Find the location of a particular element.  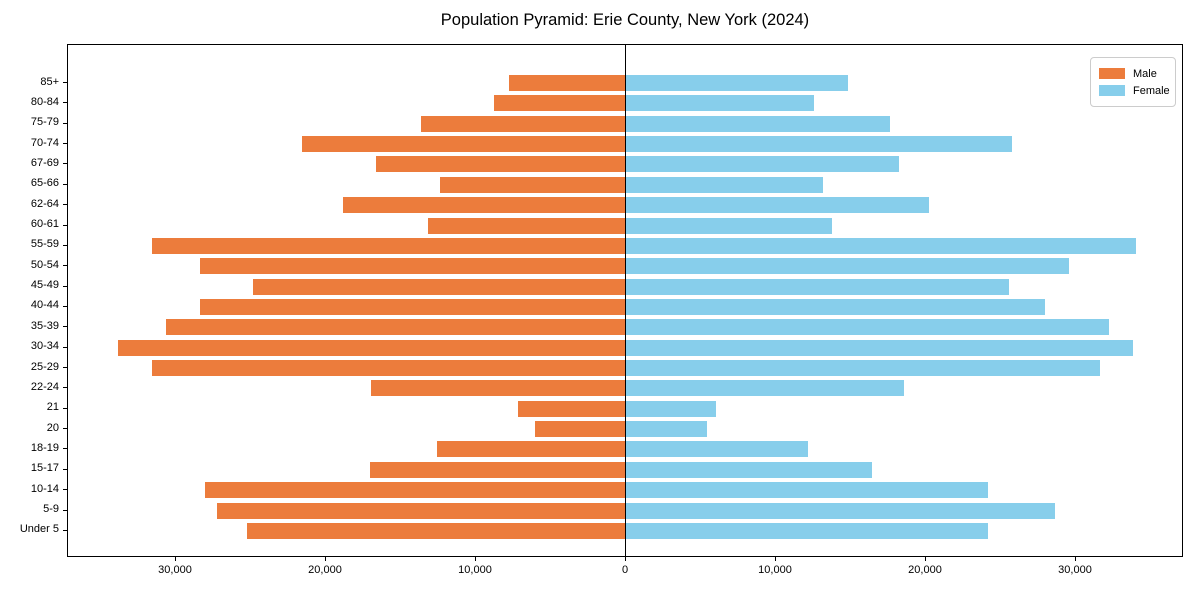

y-tick-Under 5 is located at coordinates (65, 530).